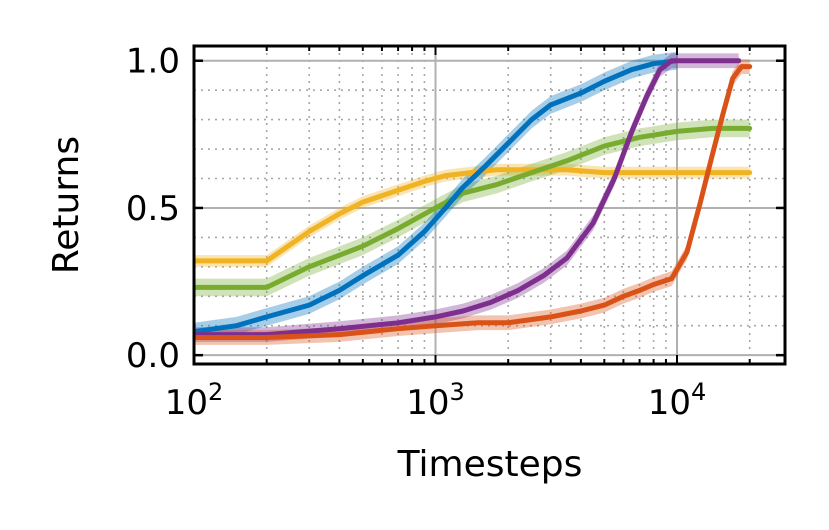 Image resolution: width=829 pixels, height=530 pixels. I want to click on y-tick-label: 0.5, so click(153, 209).